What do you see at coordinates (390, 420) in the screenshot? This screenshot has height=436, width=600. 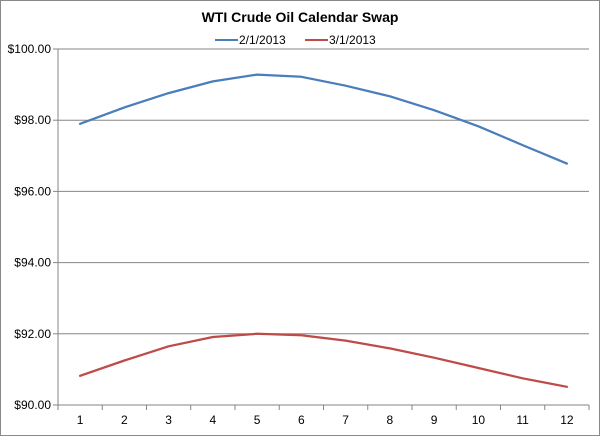 I see `x-tick-label: 8` at bounding box center [390, 420].